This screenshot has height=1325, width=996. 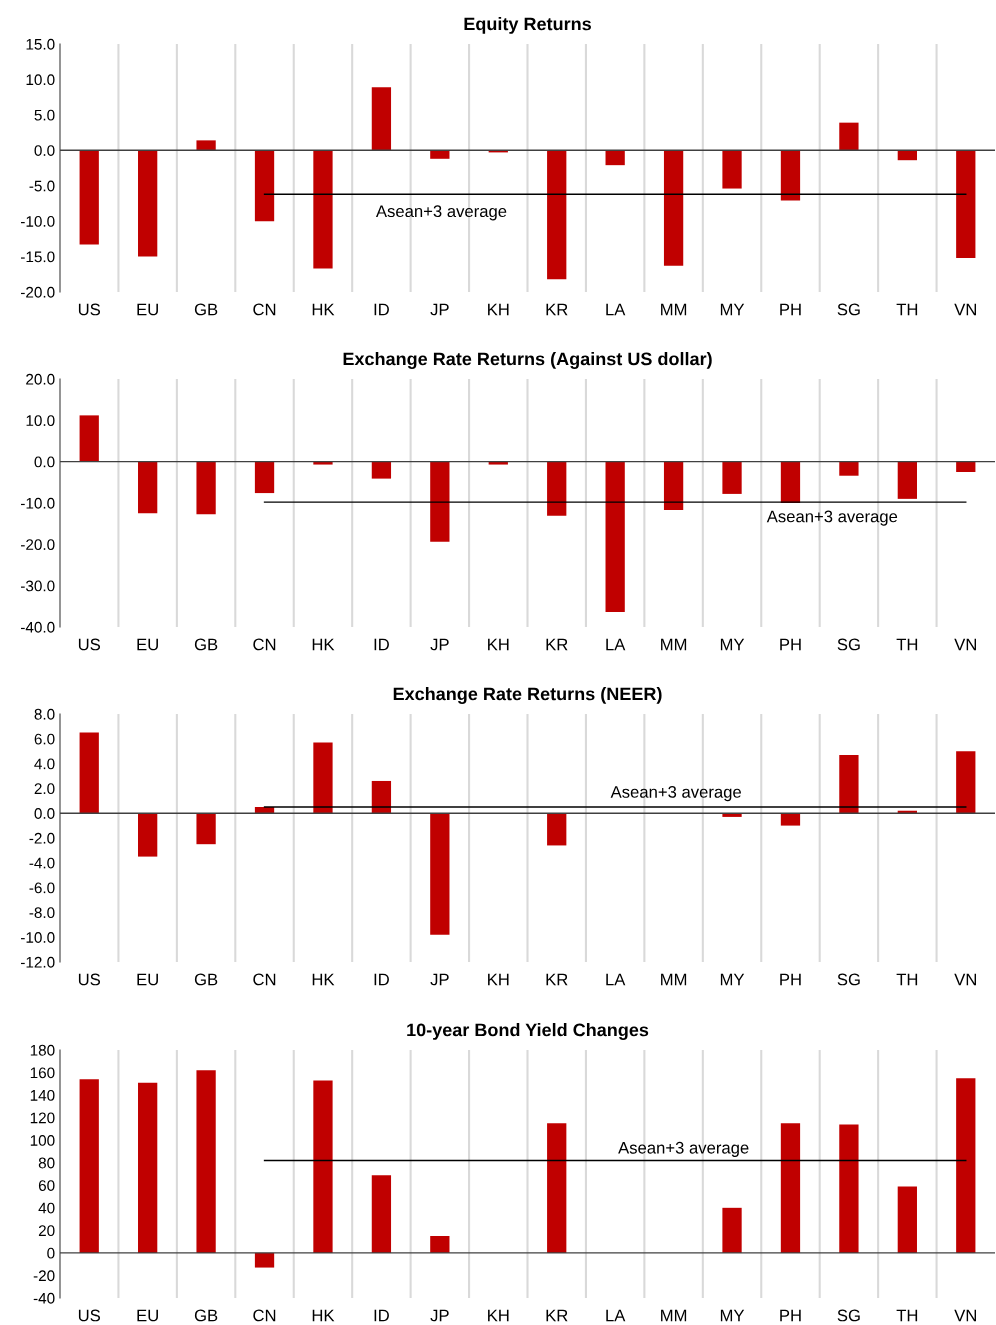 I want to click on y-tick-label: -4.0, so click(x=42, y=863).